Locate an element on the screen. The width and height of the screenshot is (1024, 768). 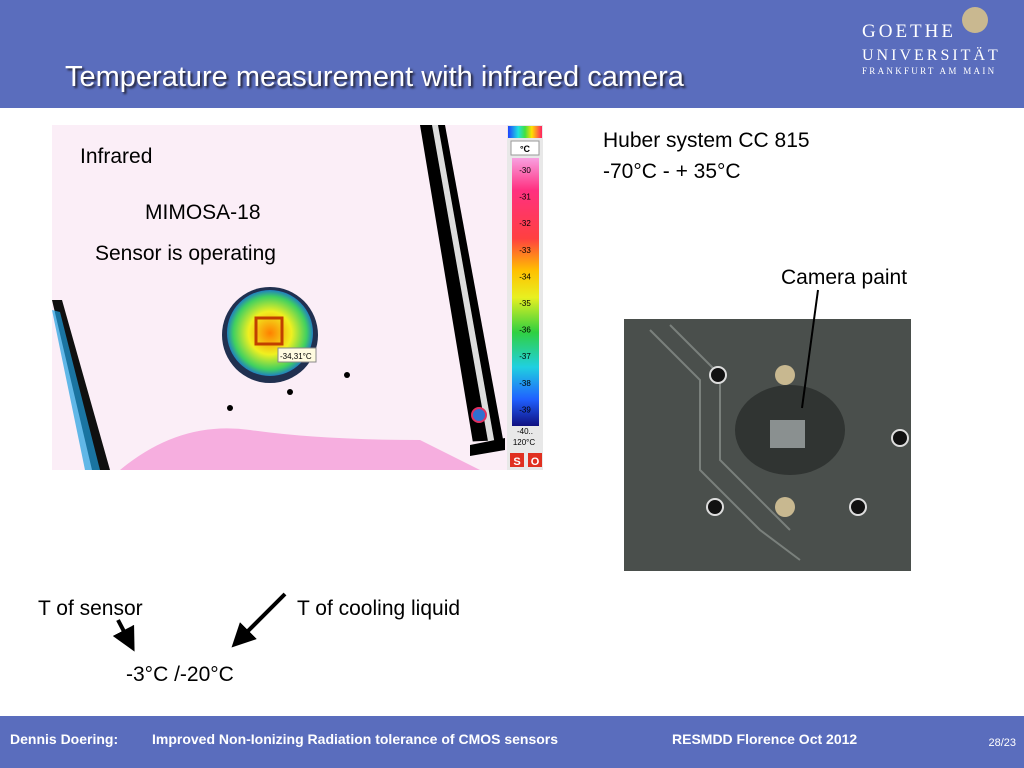
image-label: Sensor is operating is located at coordinates (185, 253).